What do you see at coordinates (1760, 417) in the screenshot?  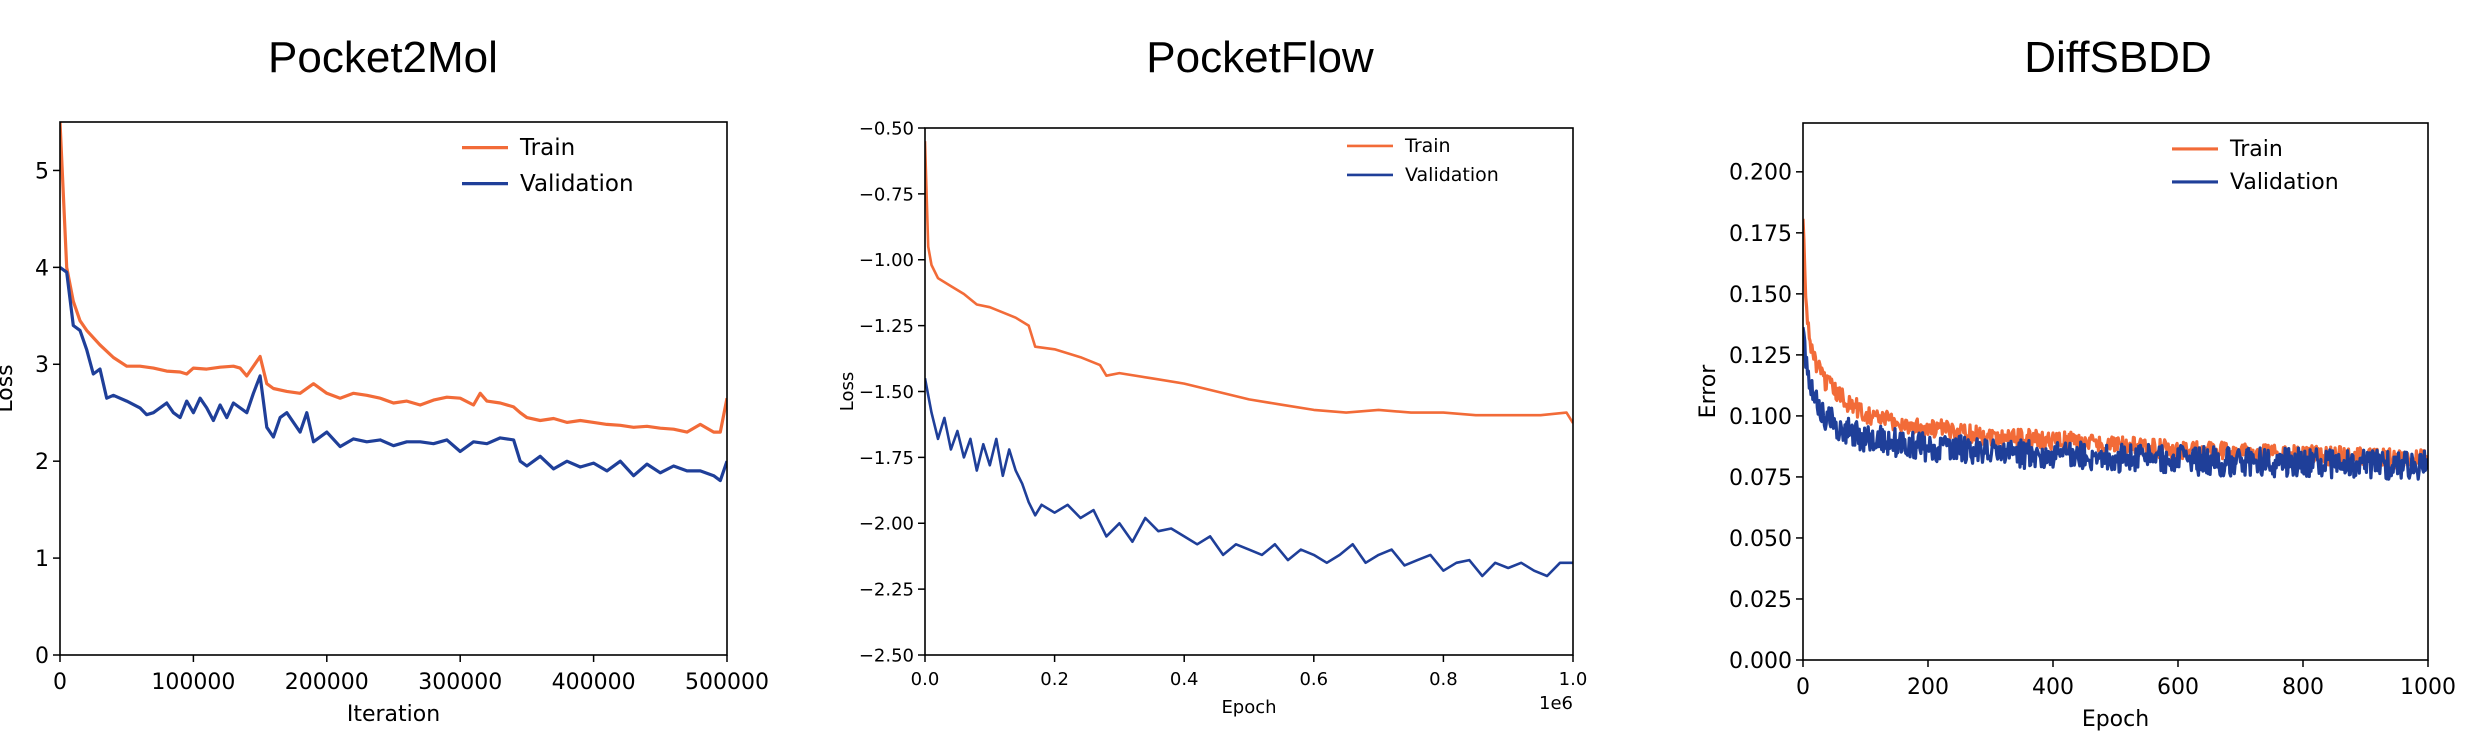 I see `y-tick-label: 0.100` at bounding box center [1760, 417].